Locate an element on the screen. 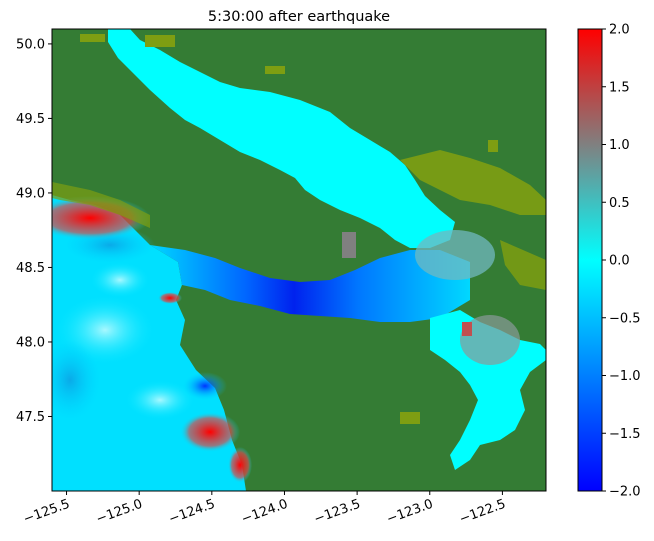 This screenshot has height=541, width=654. colorbar-tick-label: 1.5 is located at coordinates (619, 87).